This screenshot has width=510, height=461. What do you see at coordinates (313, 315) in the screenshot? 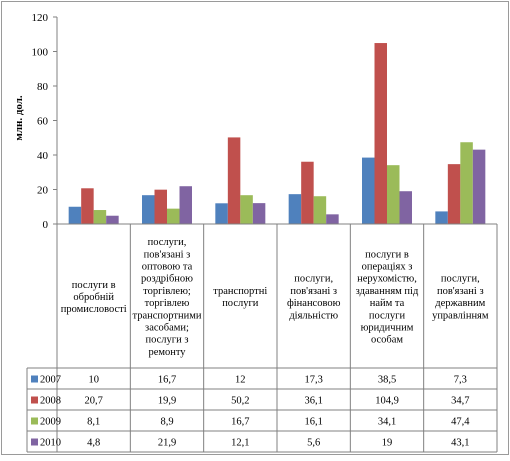
I see `category-label: діяльністю` at bounding box center [313, 315].